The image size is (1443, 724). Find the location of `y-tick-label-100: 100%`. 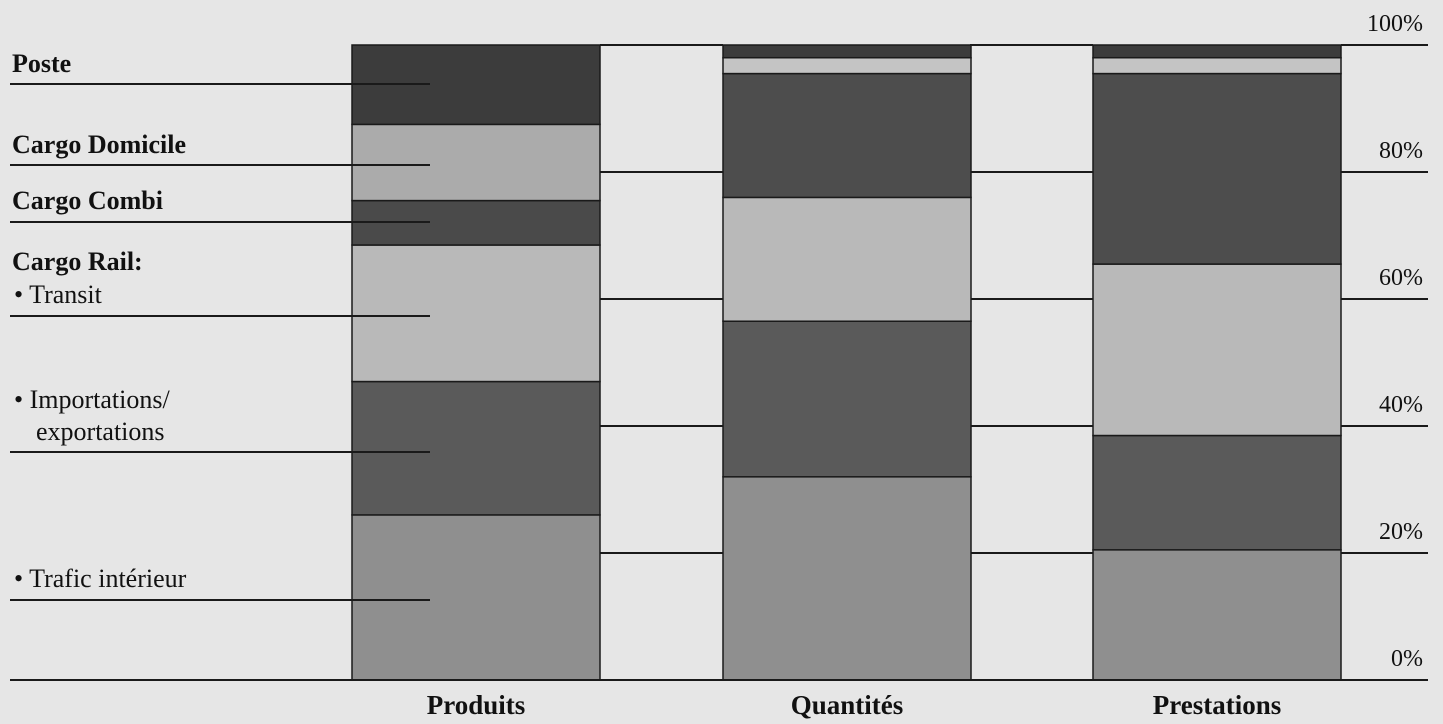

y-tick-label-100: 100% is located at coordinates (1395, 24).